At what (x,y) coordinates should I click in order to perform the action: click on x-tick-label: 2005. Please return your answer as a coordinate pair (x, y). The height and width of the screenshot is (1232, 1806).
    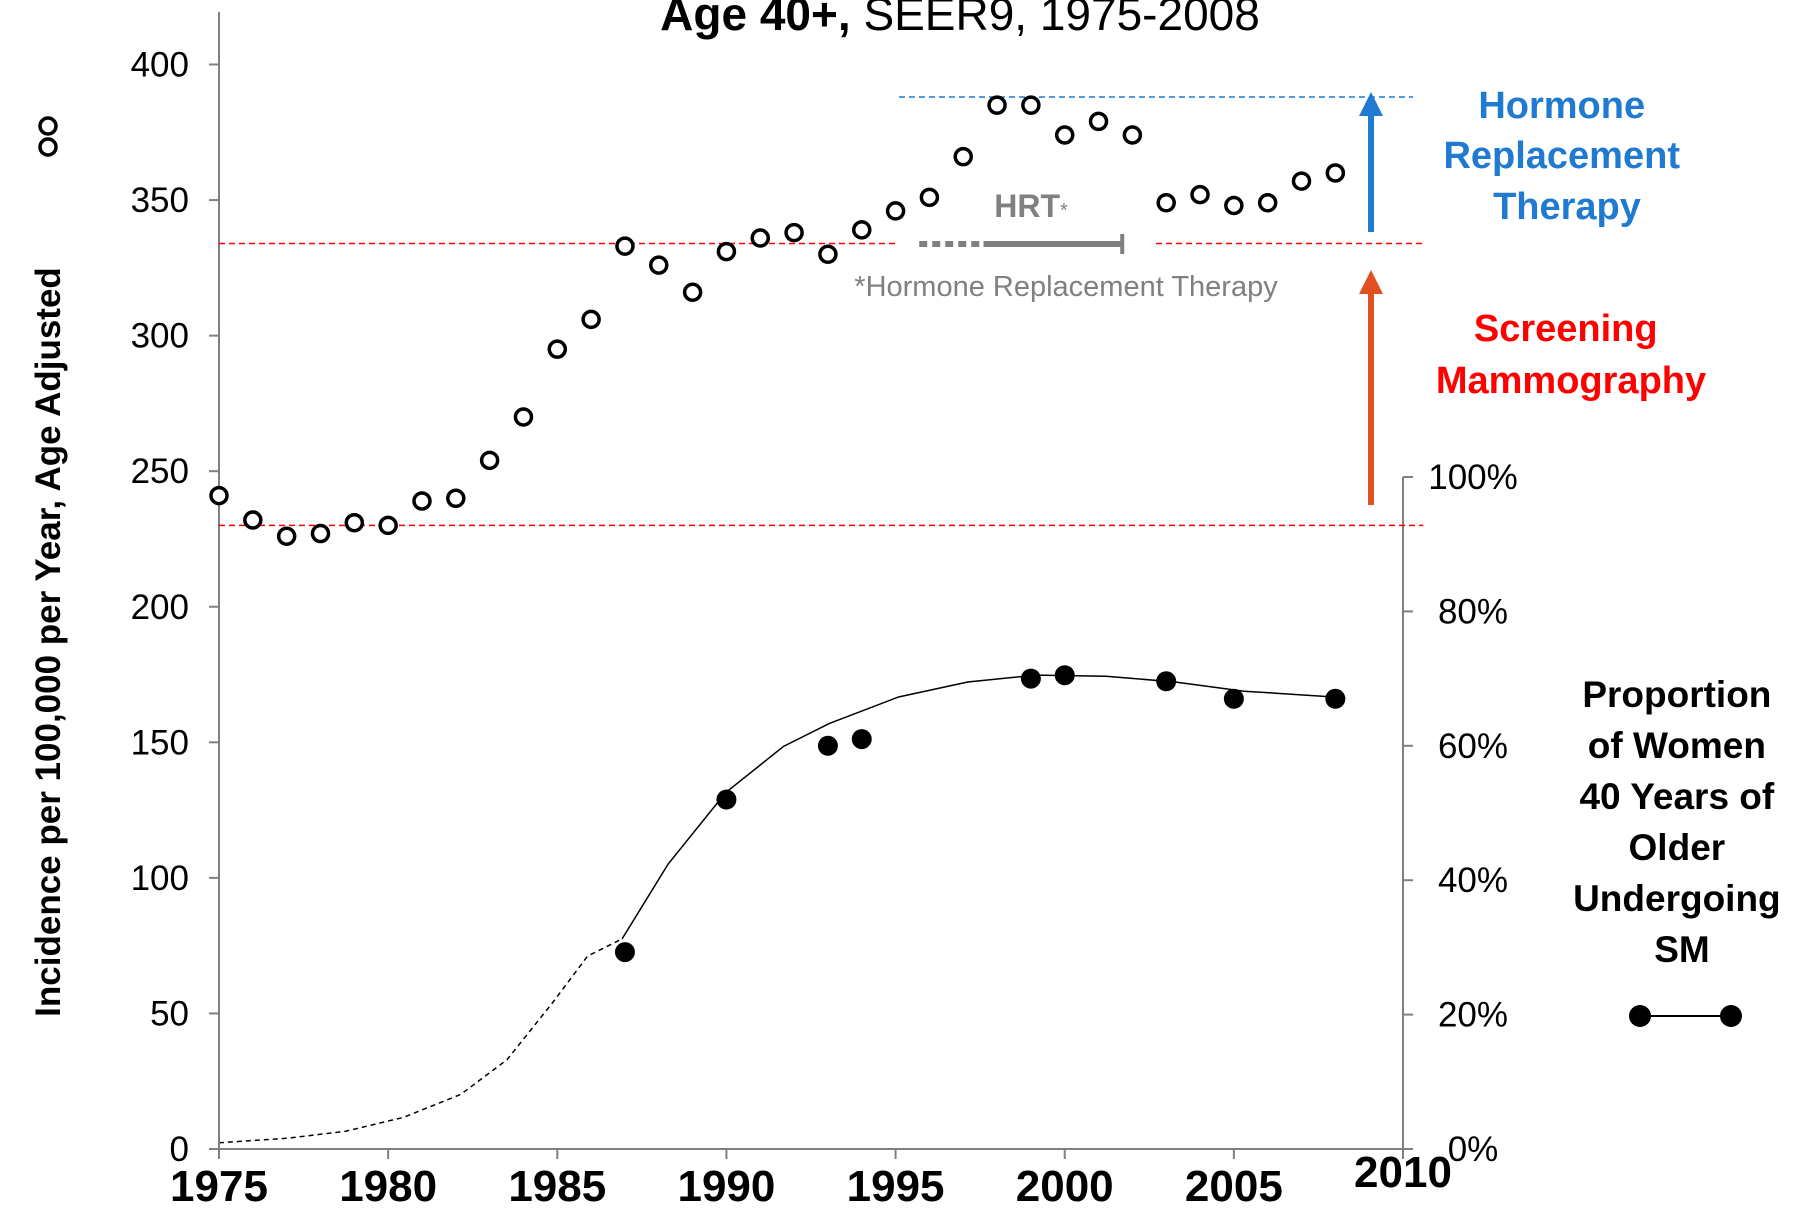
    Looking at the image, I should click on (1234, 1186).